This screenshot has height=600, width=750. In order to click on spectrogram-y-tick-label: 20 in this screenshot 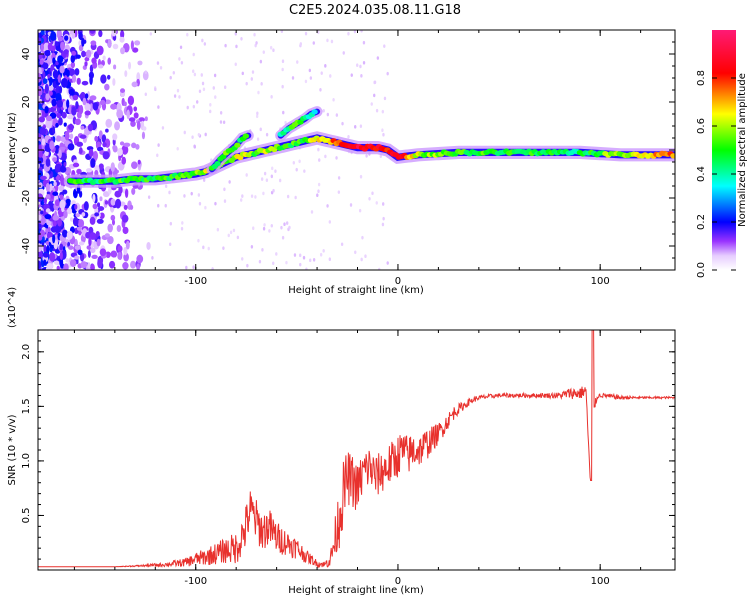, I will do `click(26, 102)`.